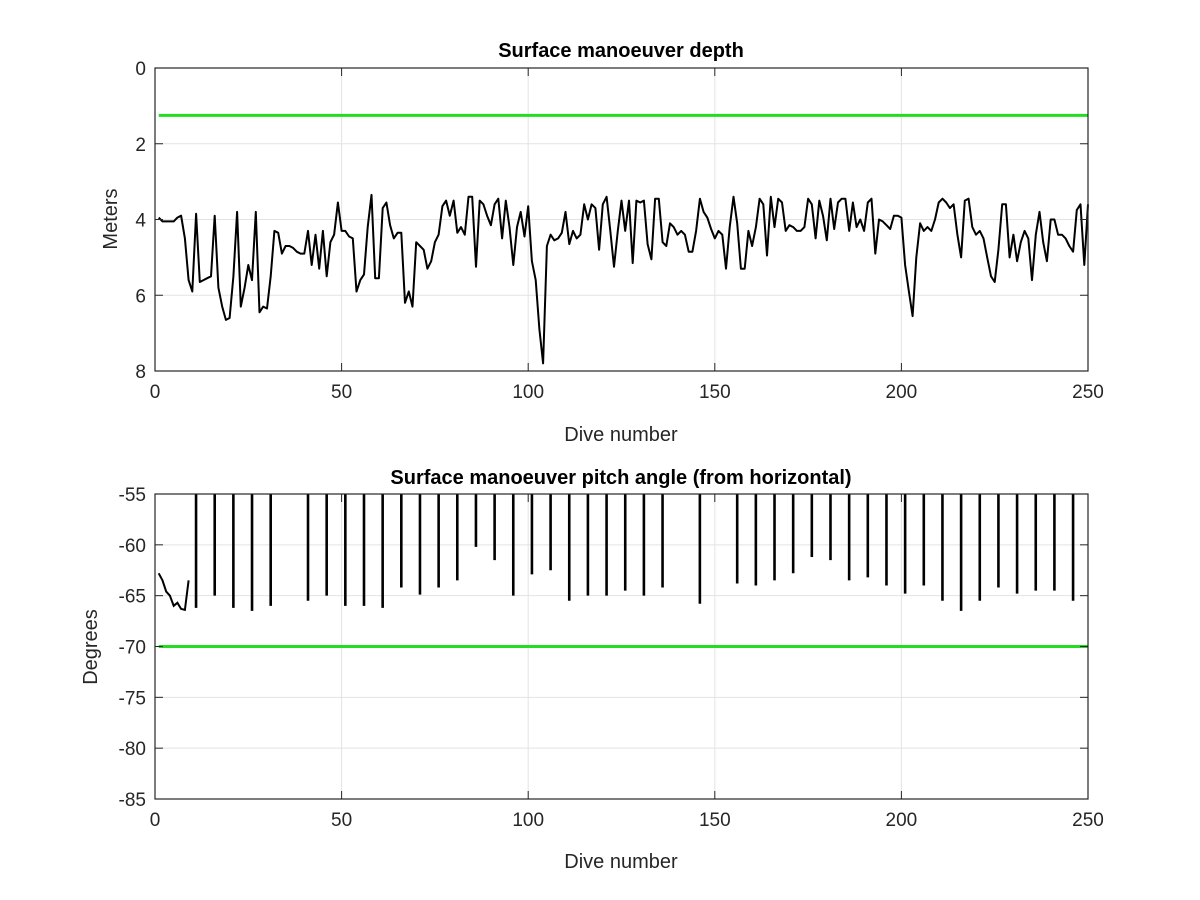  Describe the element at coordinates (140, 145) in the screenshot. I see `y-tick-label: 2` at that location.